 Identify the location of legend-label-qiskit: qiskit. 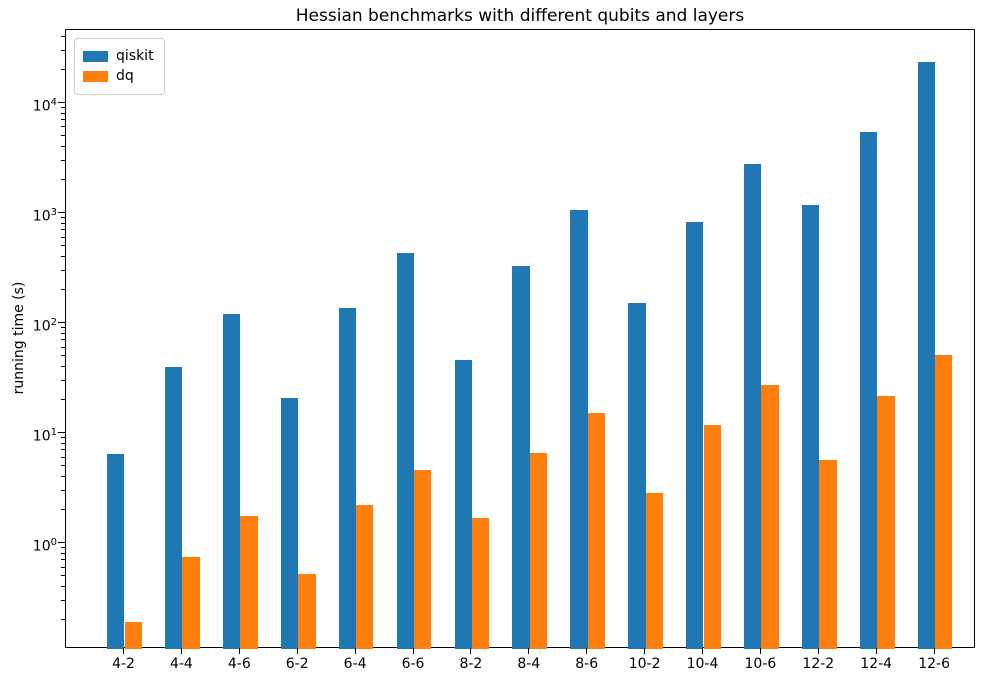
(135, 56).